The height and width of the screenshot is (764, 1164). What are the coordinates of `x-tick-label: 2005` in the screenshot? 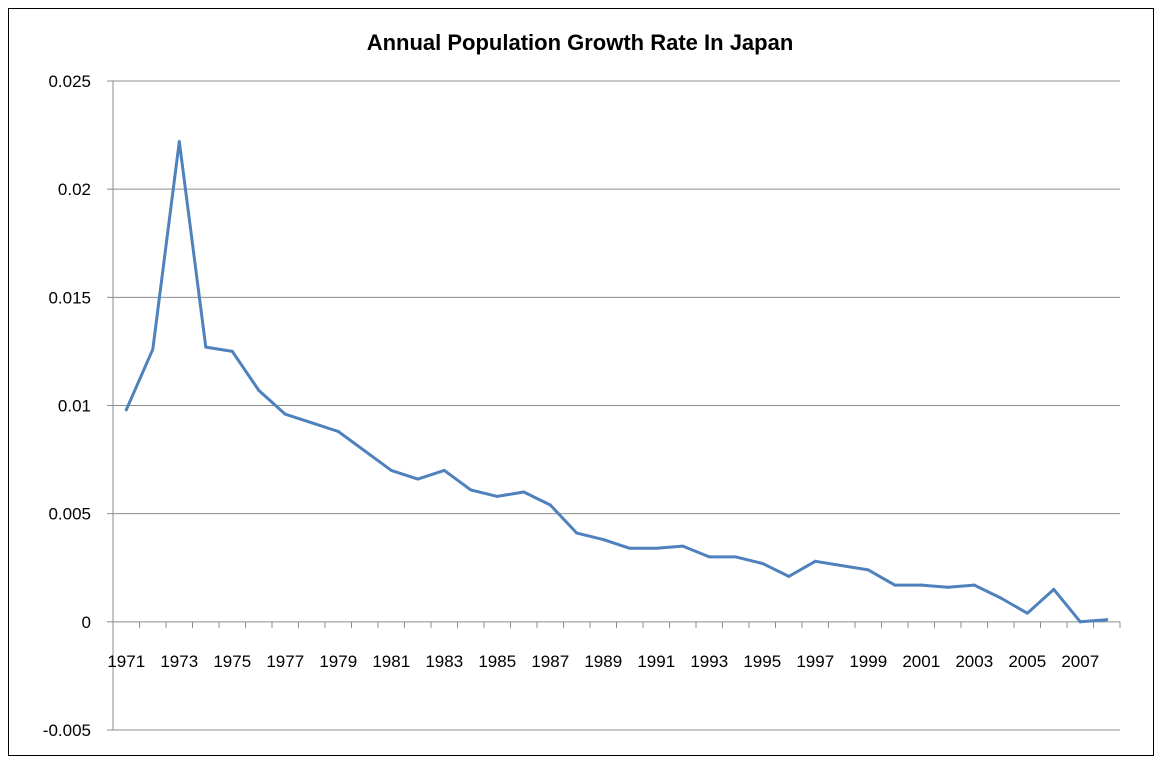 It's located at (1027, 661).